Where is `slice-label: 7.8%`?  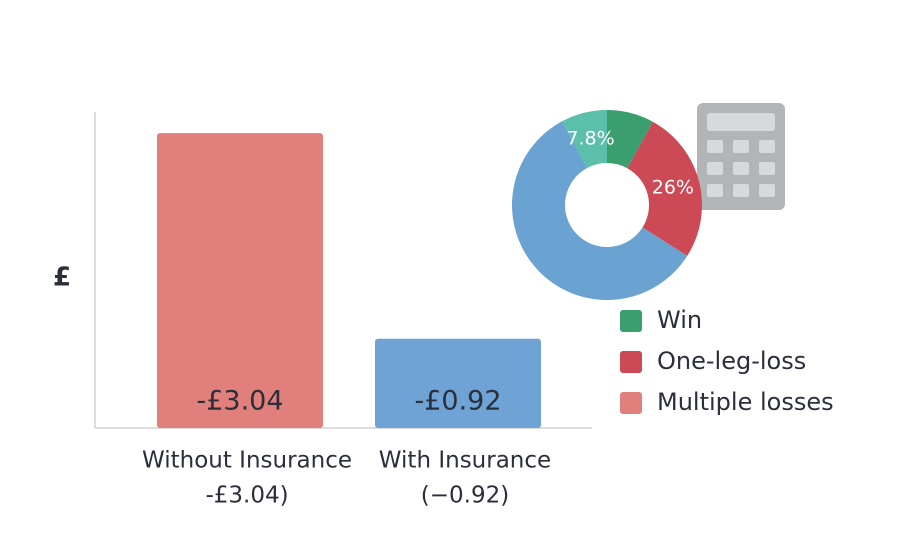
slice-label: 7.8% is located at coordinates (590, 139).